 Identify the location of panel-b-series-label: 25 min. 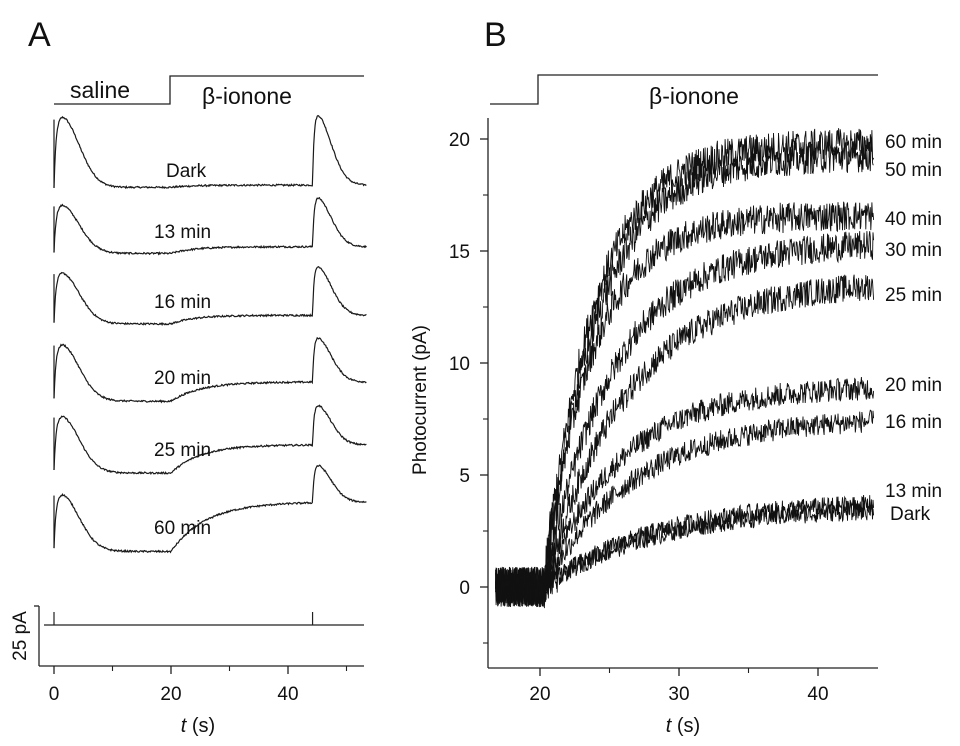
(913, 295).